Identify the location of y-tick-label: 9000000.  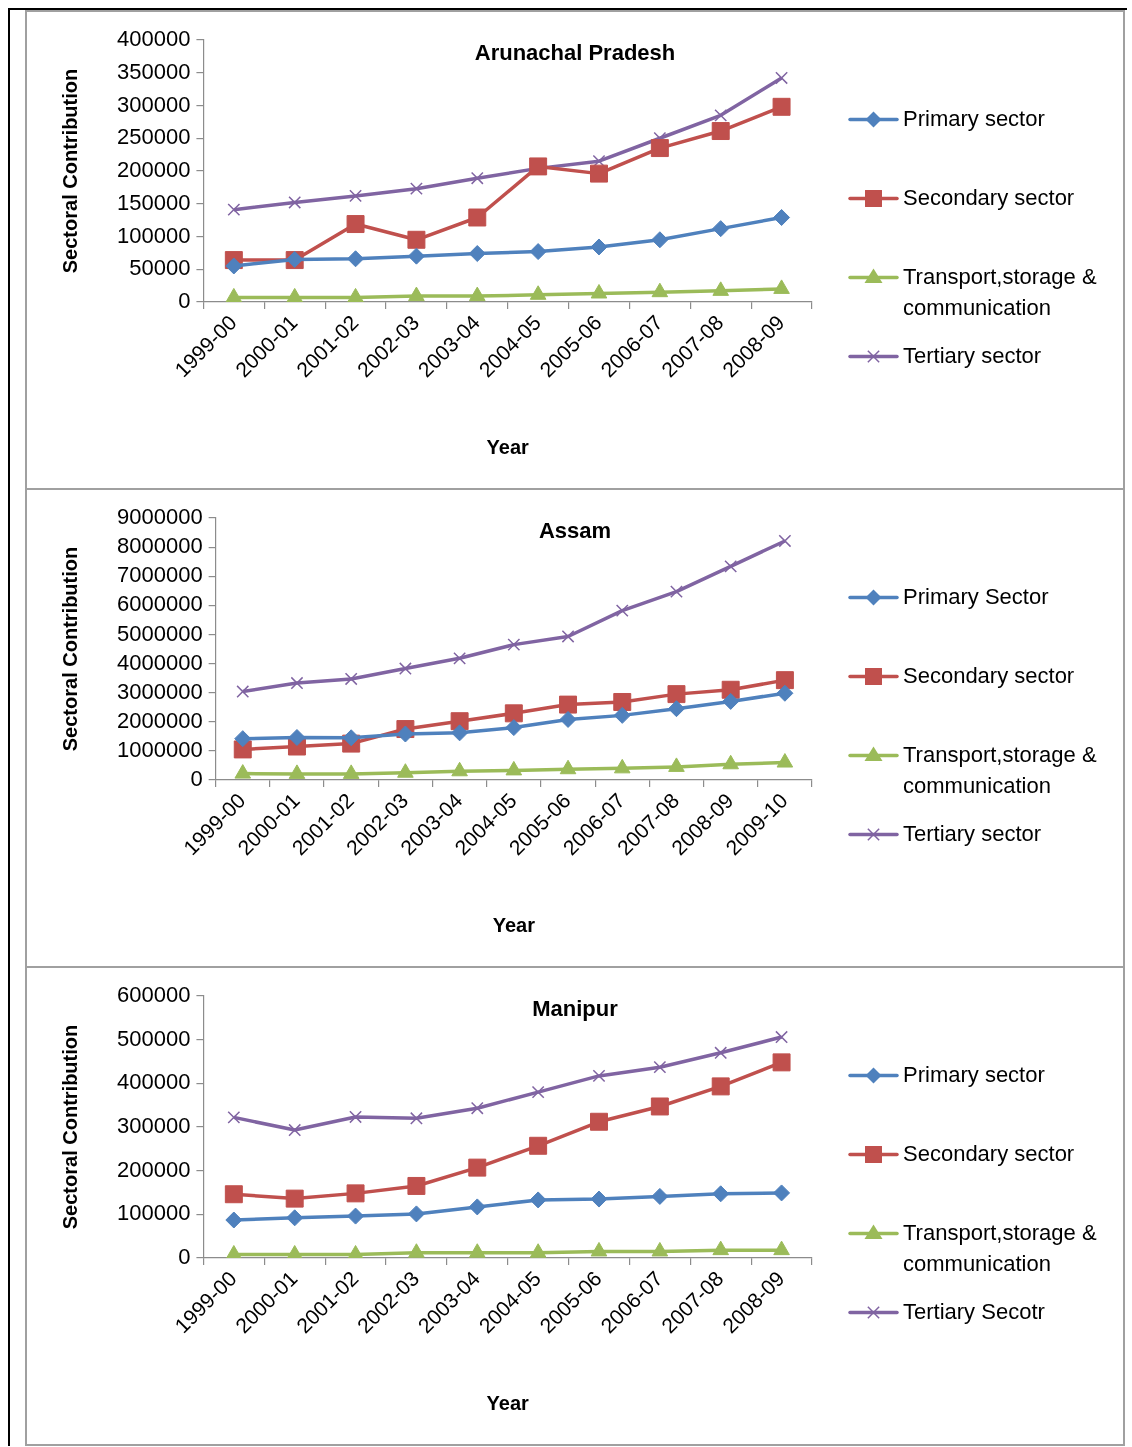
(159, 517).